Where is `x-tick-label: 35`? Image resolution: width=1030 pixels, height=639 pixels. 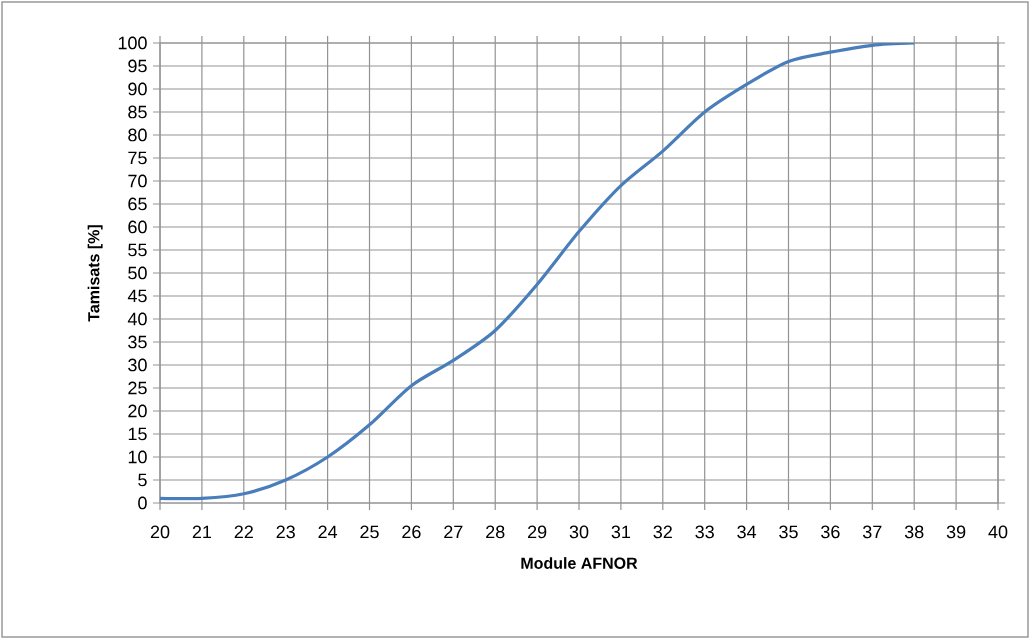 x-tick-label: 35 is located at coordinates (788, 532).